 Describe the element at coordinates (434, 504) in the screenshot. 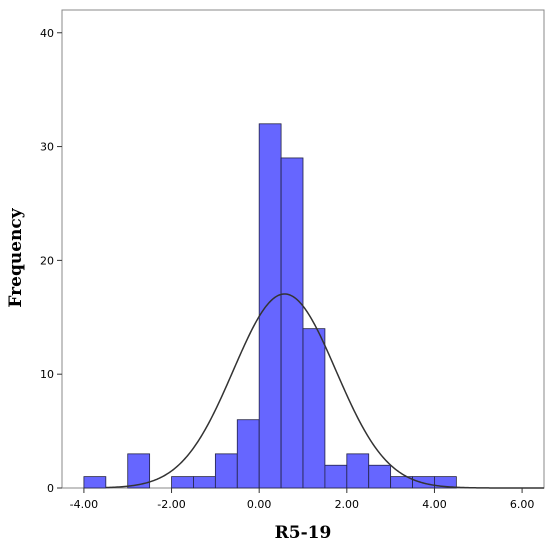

I see `x-tick-label: 4.00` at that location.